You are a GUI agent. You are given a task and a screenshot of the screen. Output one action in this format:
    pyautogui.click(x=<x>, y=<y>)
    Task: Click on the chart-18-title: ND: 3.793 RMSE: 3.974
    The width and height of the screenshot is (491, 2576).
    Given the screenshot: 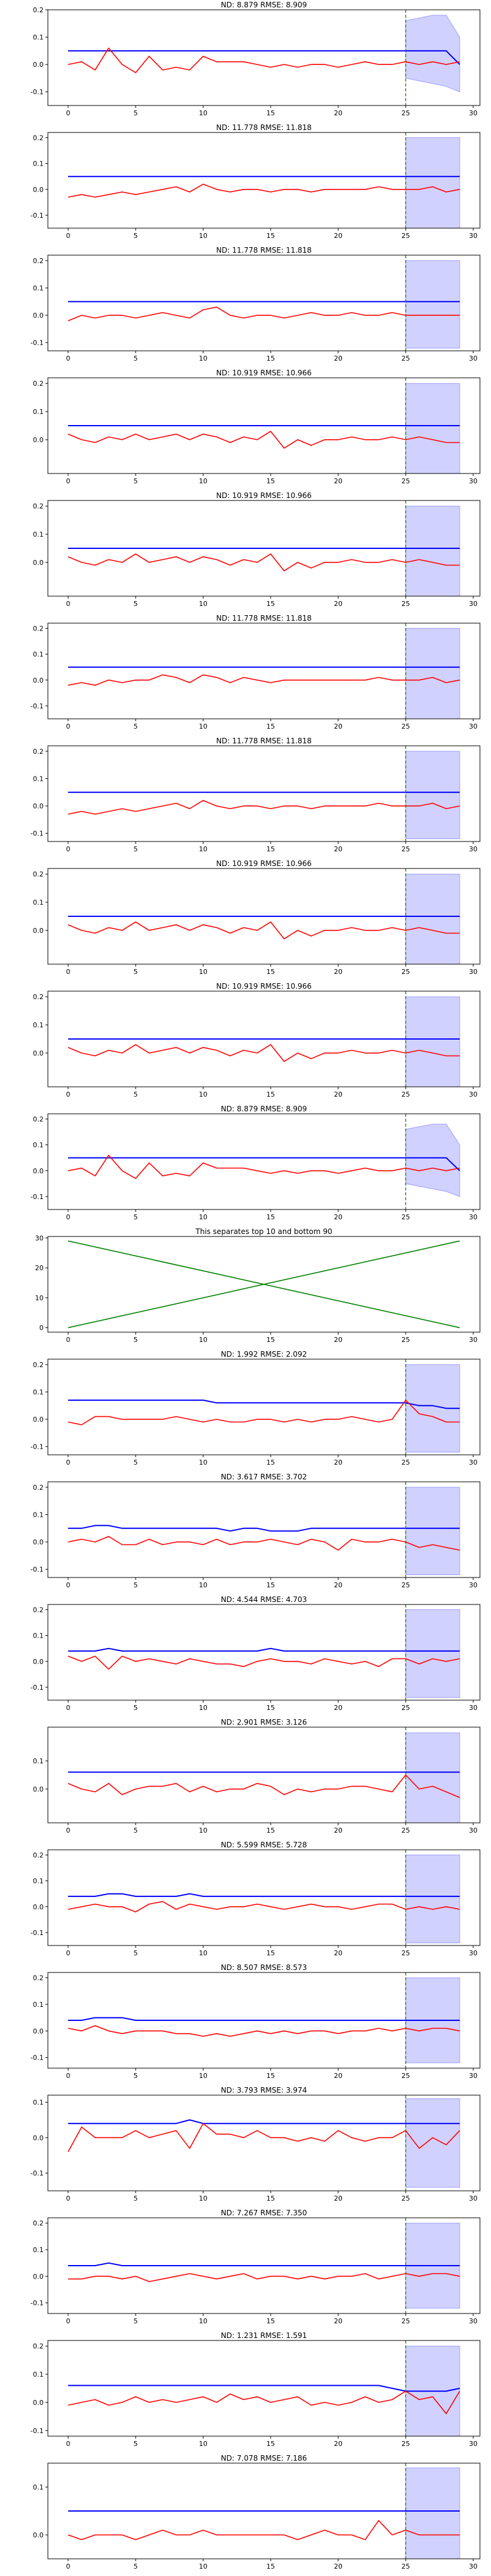 What is the action you would take?
    pyautogui.click(x=264, y=2090)
    